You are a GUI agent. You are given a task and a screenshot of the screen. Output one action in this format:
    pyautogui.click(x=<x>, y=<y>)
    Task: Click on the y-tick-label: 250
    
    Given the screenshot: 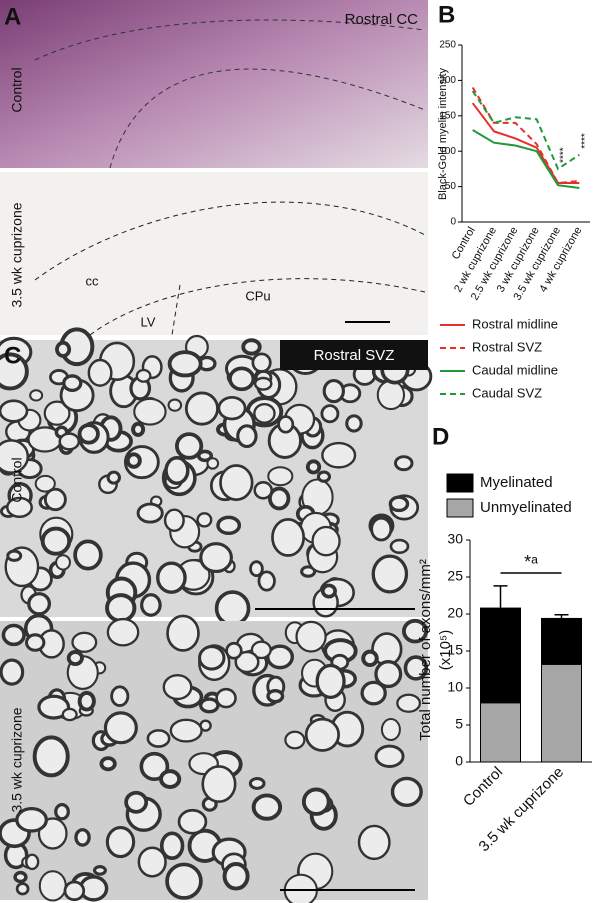 What is the action you would take?
    pyautogui.click(x=447, y=45)
    